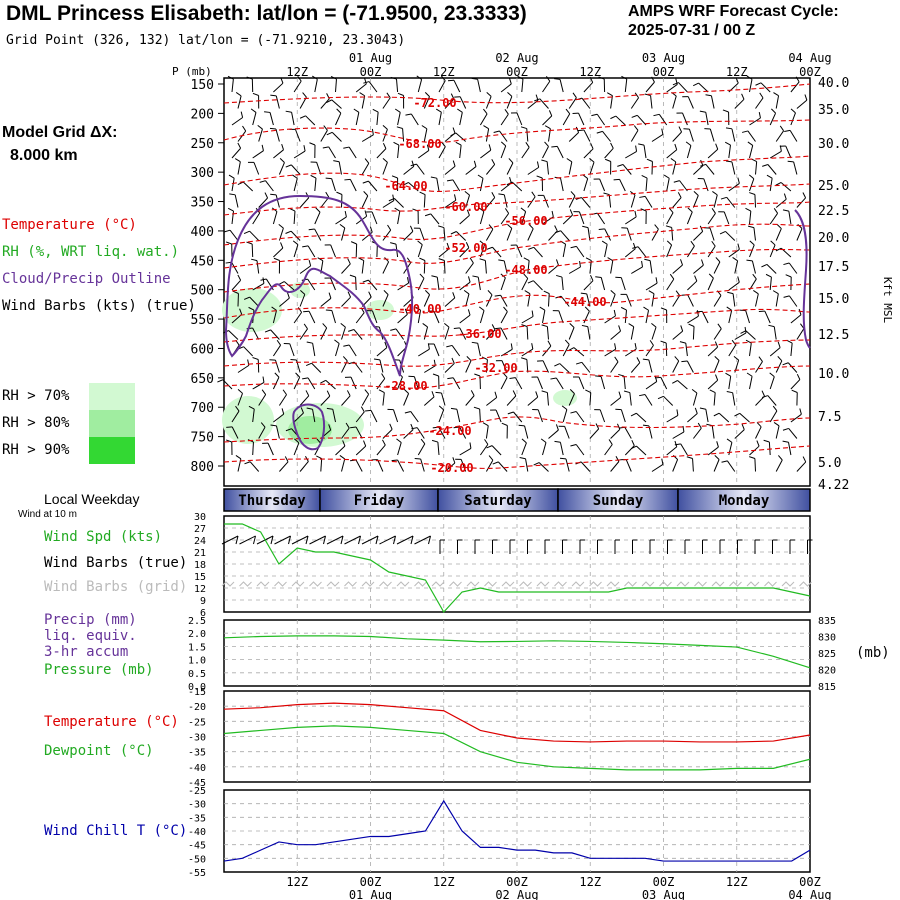 The width and height of the screenshot is (900, 900). I want to click on panel-tick-label: 0.0, so click(197, 687).